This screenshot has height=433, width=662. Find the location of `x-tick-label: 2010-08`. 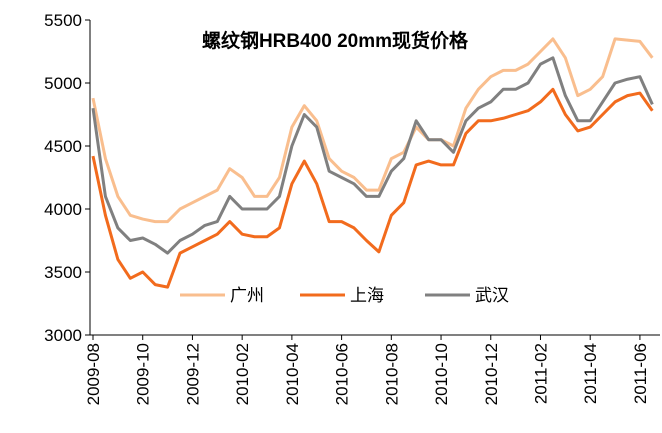

x-tick-label: 2010-08 is located at coordinates (391, 374).